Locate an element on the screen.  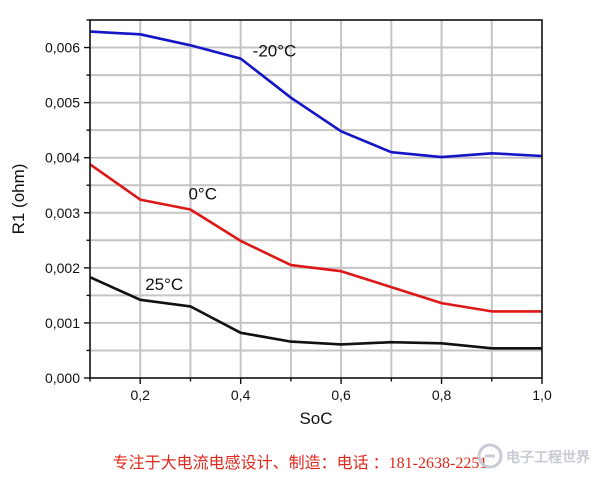
x-tick-label: 0,6 is located at coordinates (341, 395).